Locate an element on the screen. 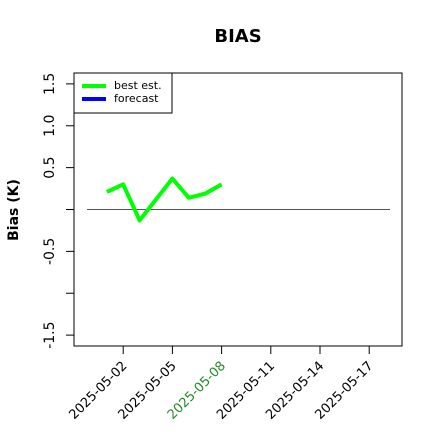 The height and width of the screenshot is (440, 440). legend-label: best est. is located at coordinates (138, 85).